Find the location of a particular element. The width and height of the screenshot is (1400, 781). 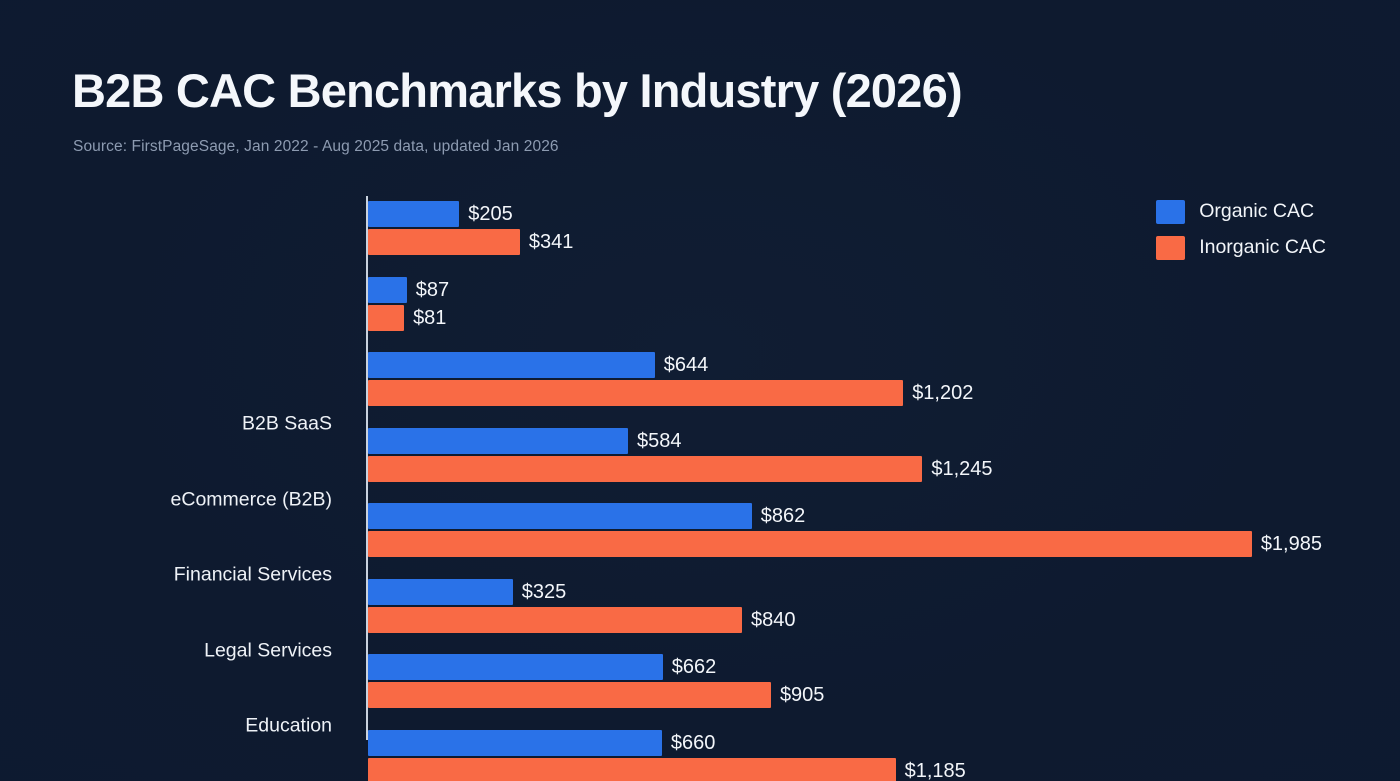

bar-group-row: $325 is located at coordinates (467, 591).